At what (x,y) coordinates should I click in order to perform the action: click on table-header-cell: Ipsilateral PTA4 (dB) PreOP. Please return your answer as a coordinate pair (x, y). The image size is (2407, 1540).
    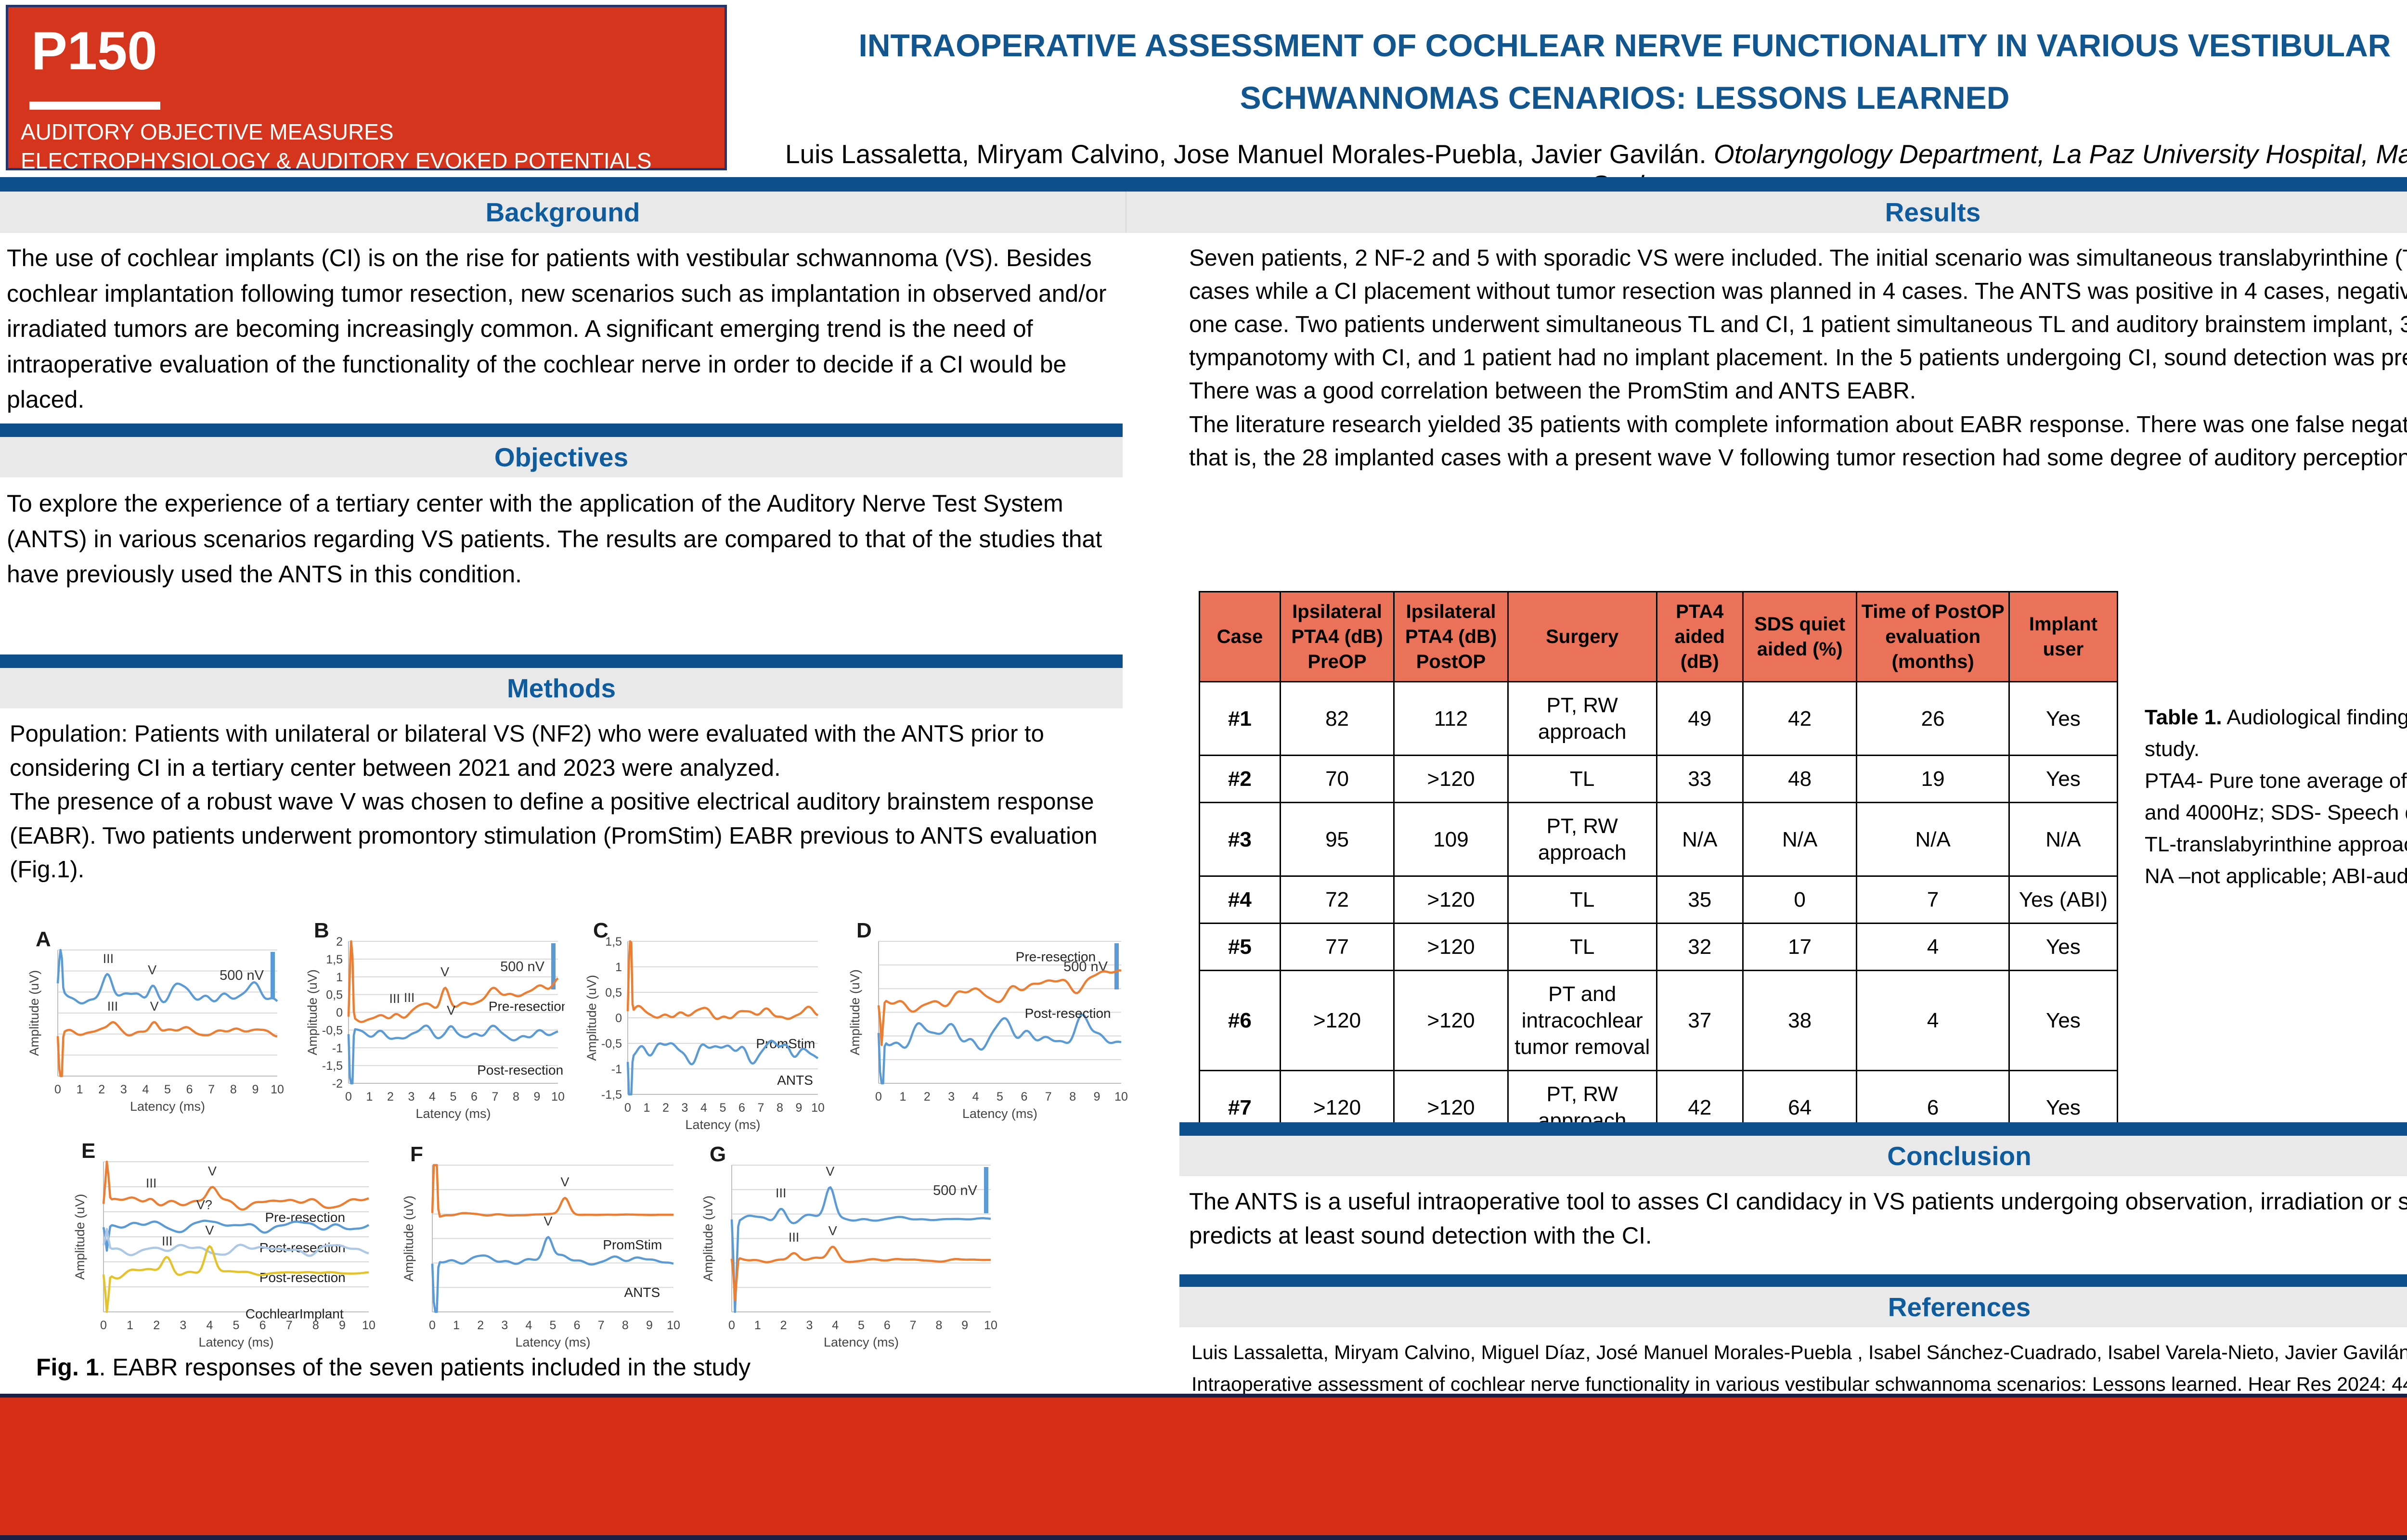
    Looking at the image, I should click on (1337, 636).